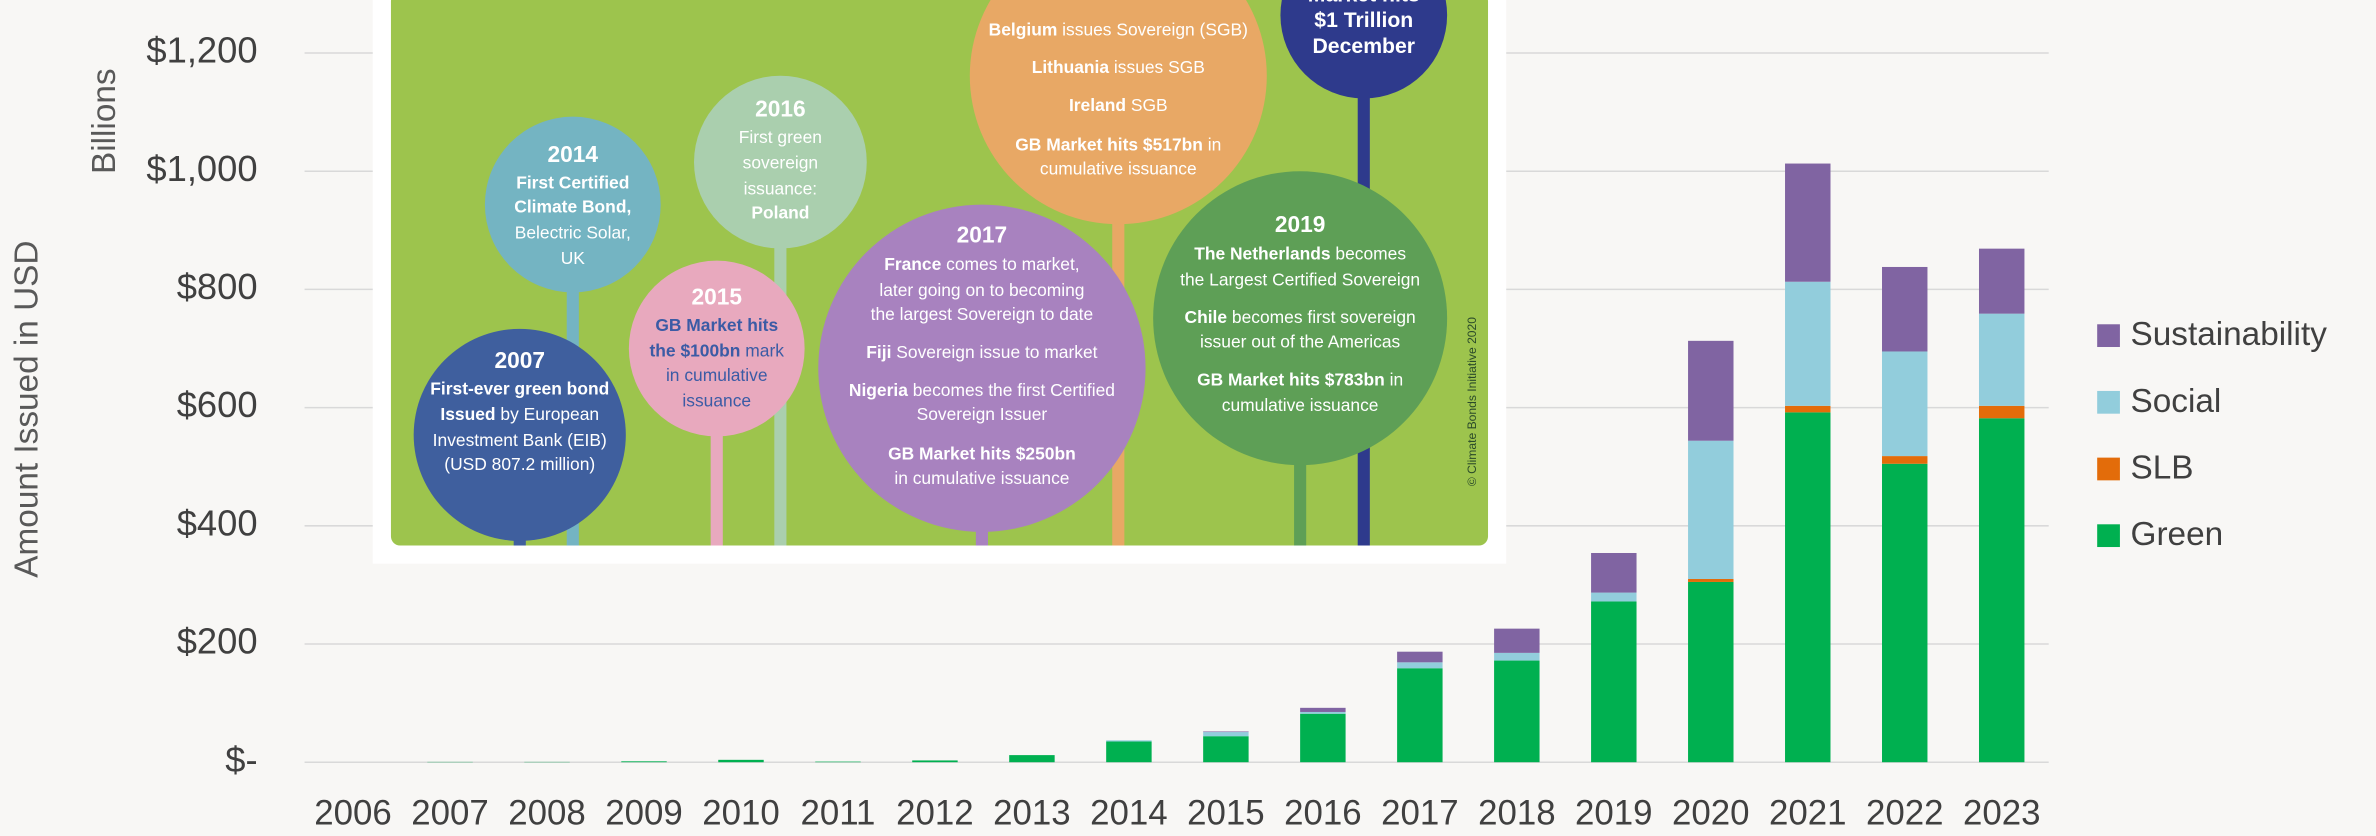 Image resolution: width=2376 pixels, height=836 pixels. Describe the element at coordinates (837, 812) in the screenshot. I see `x-tick-label: 2011` at that location.